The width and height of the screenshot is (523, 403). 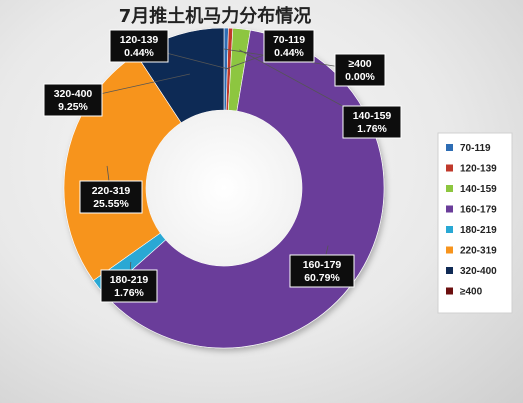 I want to click on legend-label-120-139: 120-139, so click(x=478, y=169).